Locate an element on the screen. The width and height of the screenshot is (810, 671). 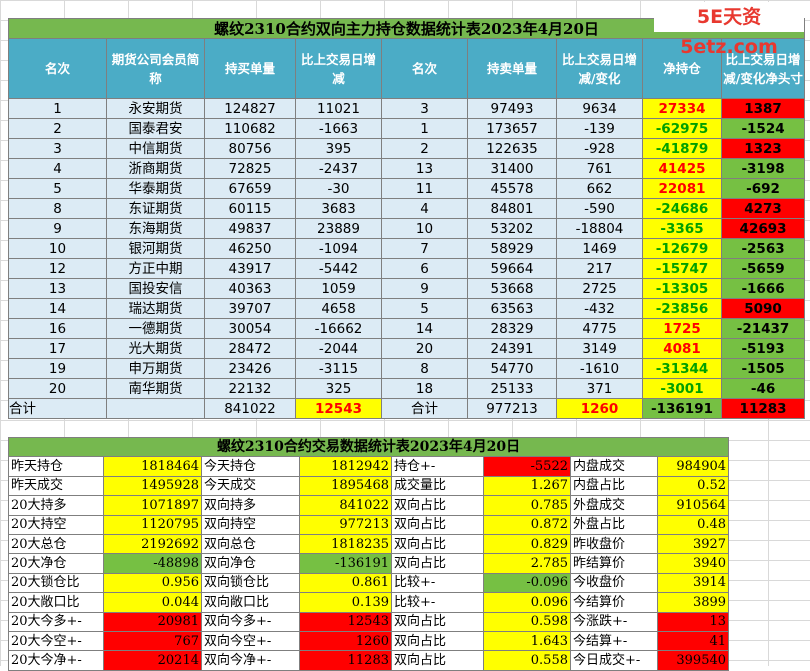
table2-title: 螺纹2310合约交易数据统计表2023年4月20日 is located at coordinates (368, 447).